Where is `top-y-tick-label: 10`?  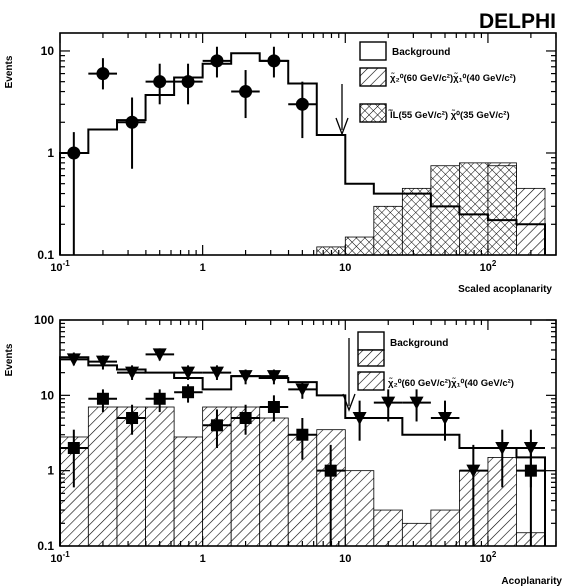
top-y-tick-label: 10 is located at coordinates (48, 51).